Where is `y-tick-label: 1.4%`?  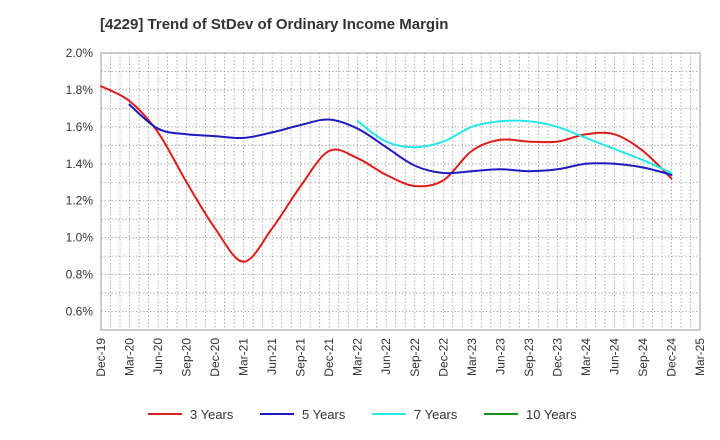
y-tick-label: 1.4% is located at coordinates (80, 164).